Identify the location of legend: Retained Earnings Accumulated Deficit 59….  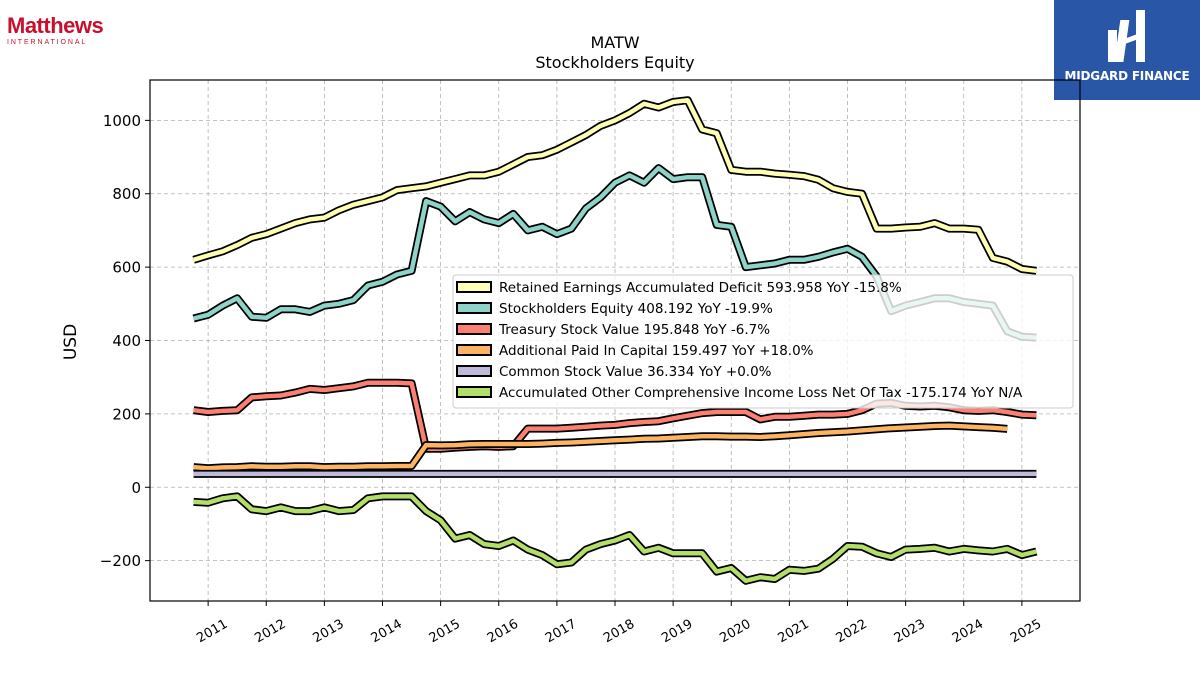
(763, 341).